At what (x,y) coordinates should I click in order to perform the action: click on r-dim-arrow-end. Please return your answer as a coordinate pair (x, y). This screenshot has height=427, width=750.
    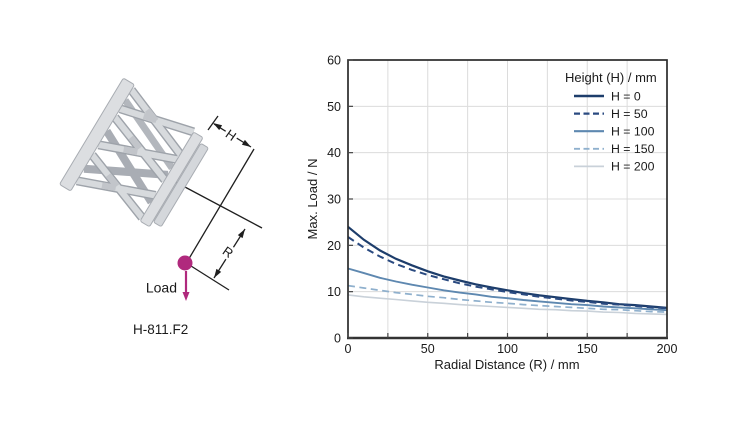
    Looking at the image, I should click on (218, 273).